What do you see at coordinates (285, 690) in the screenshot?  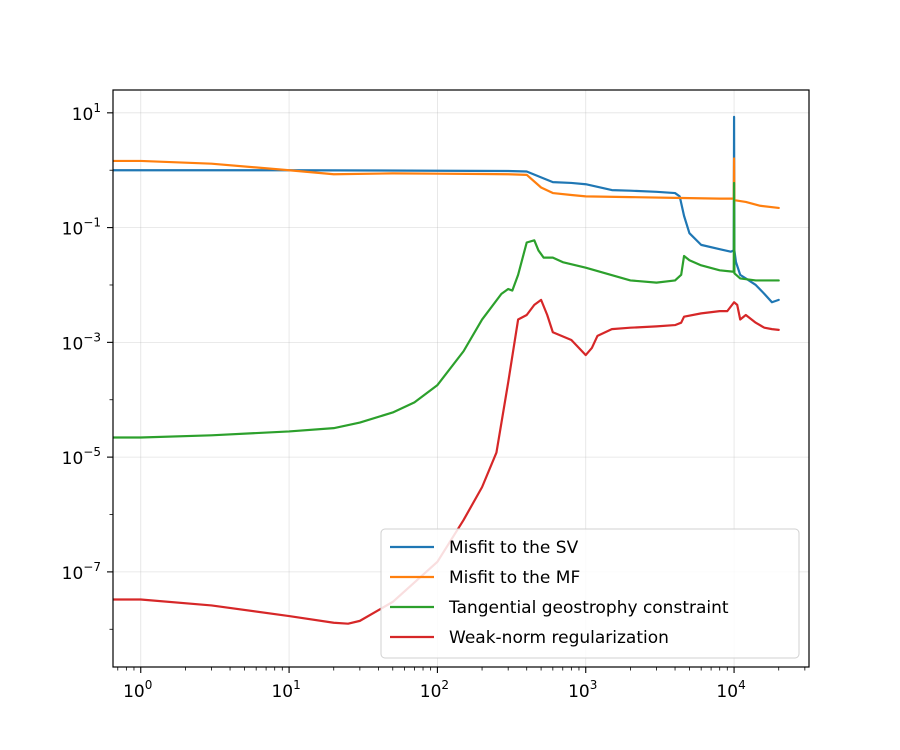 I see `x-tick-label: 10¹` at bounding box center [285, 690].